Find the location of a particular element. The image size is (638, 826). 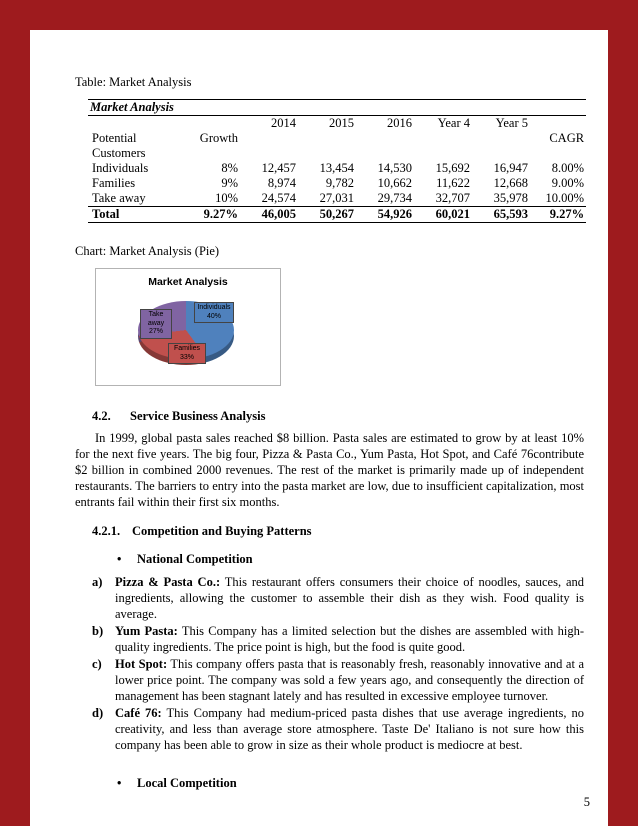

competitor-name: Yum Pasta: is located at coordinates (146, 631).